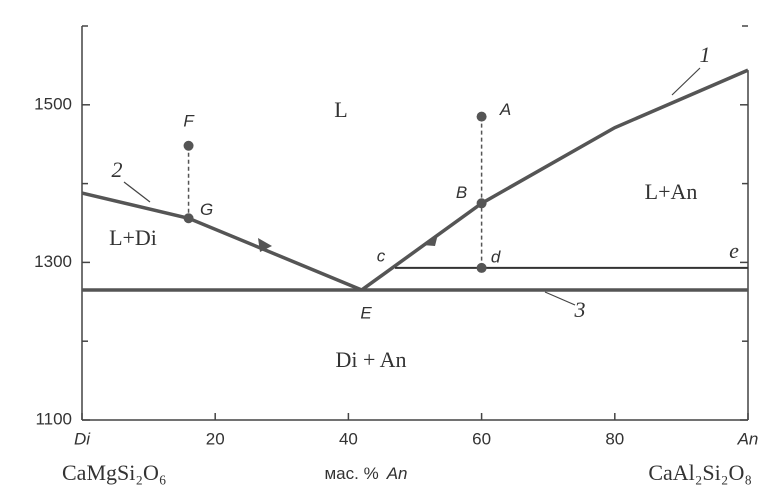  I want to click on x-tick-label: Di, so click(82, 438).